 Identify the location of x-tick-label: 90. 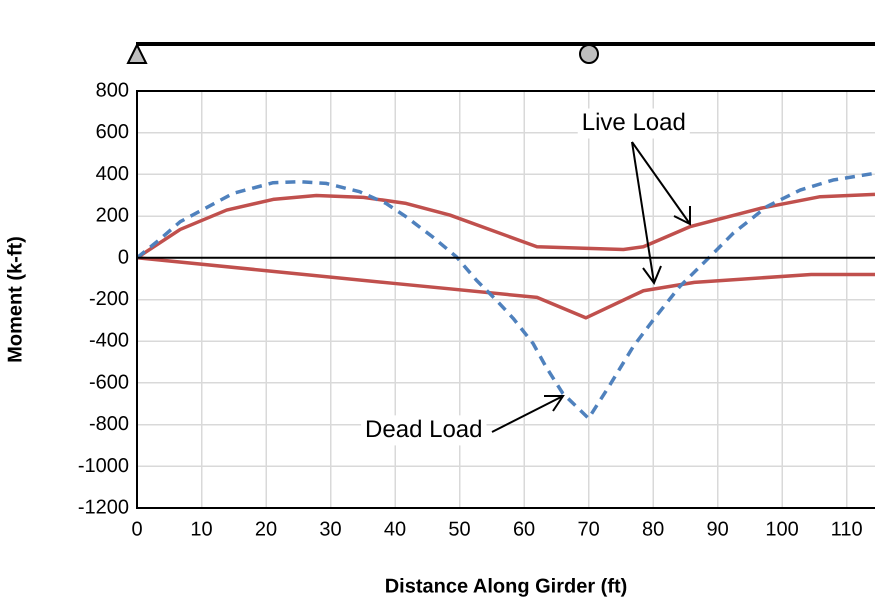
(717, 529).